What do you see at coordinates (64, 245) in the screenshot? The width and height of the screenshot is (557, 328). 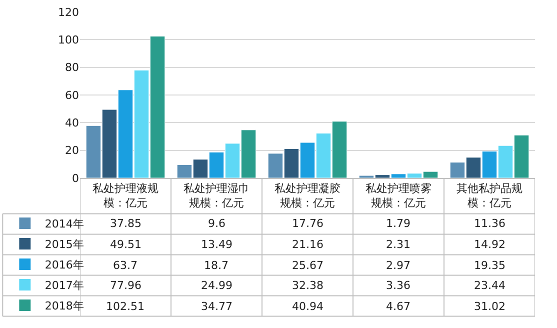 I see `legend-label: 2015年` at bounding box center [64, 245].